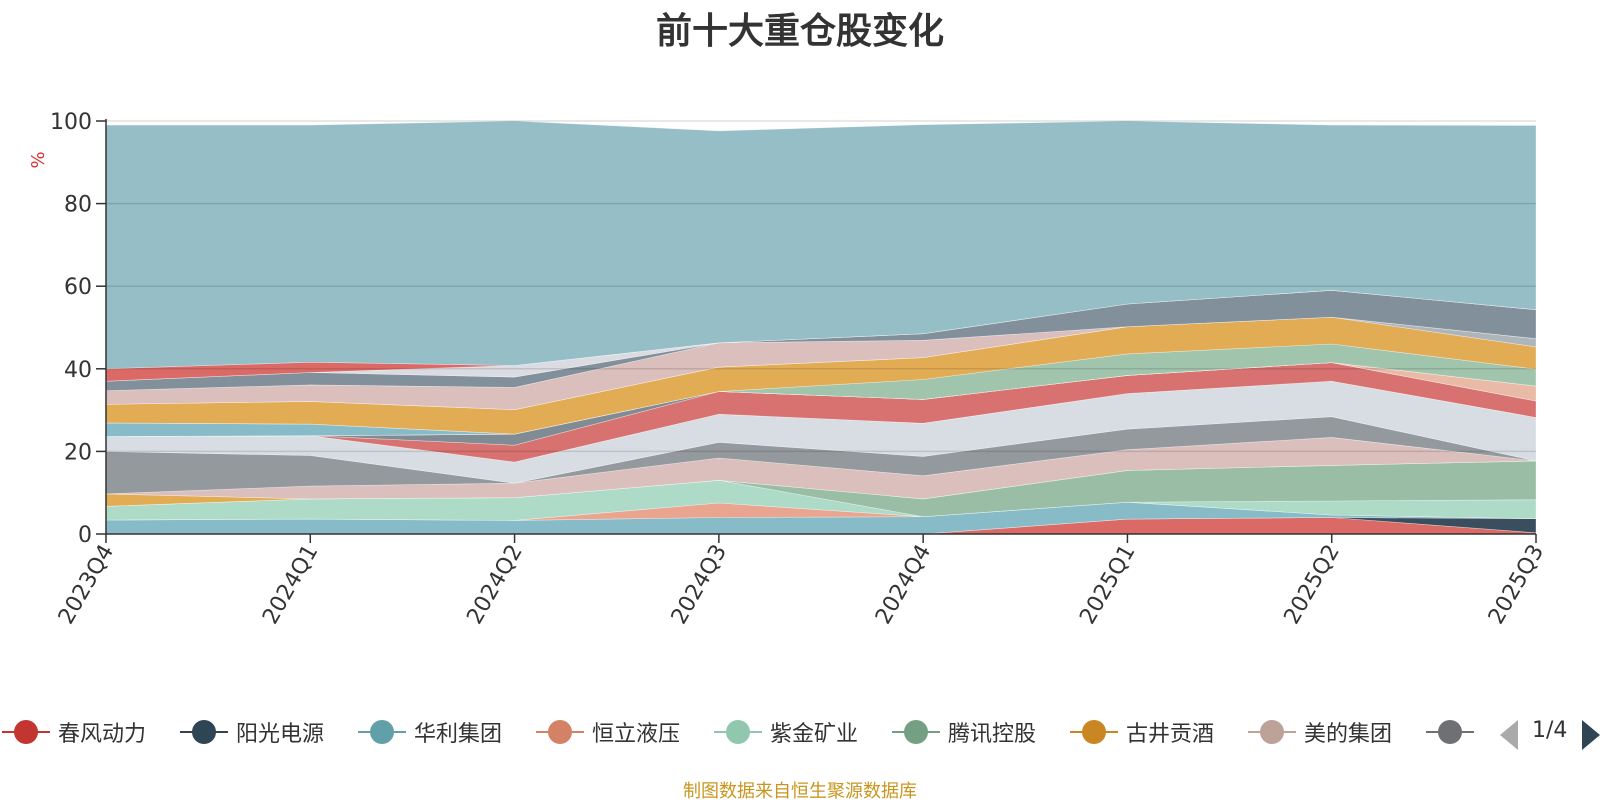  I want to click on next-page-icon, so click(1591, 735).